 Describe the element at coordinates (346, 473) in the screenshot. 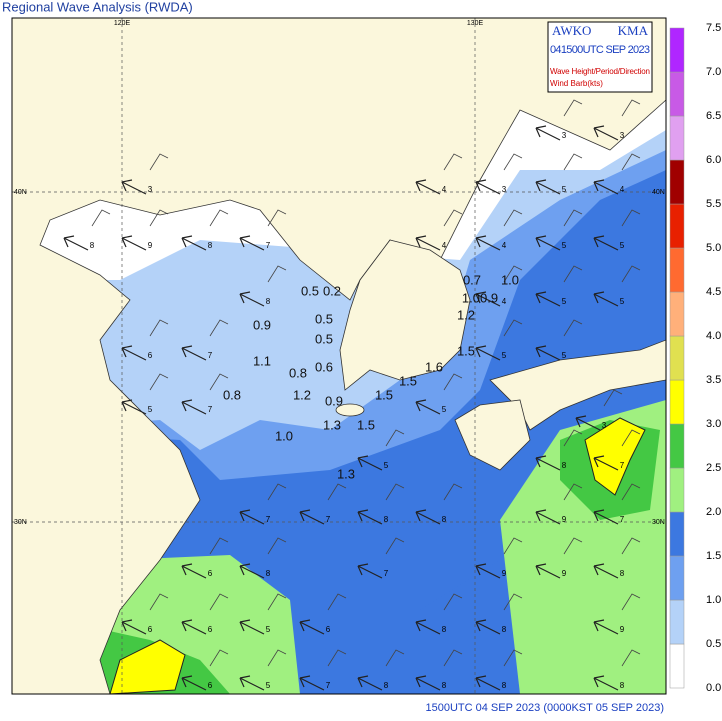

I see `observed-wave-height: 1.3` at that location.